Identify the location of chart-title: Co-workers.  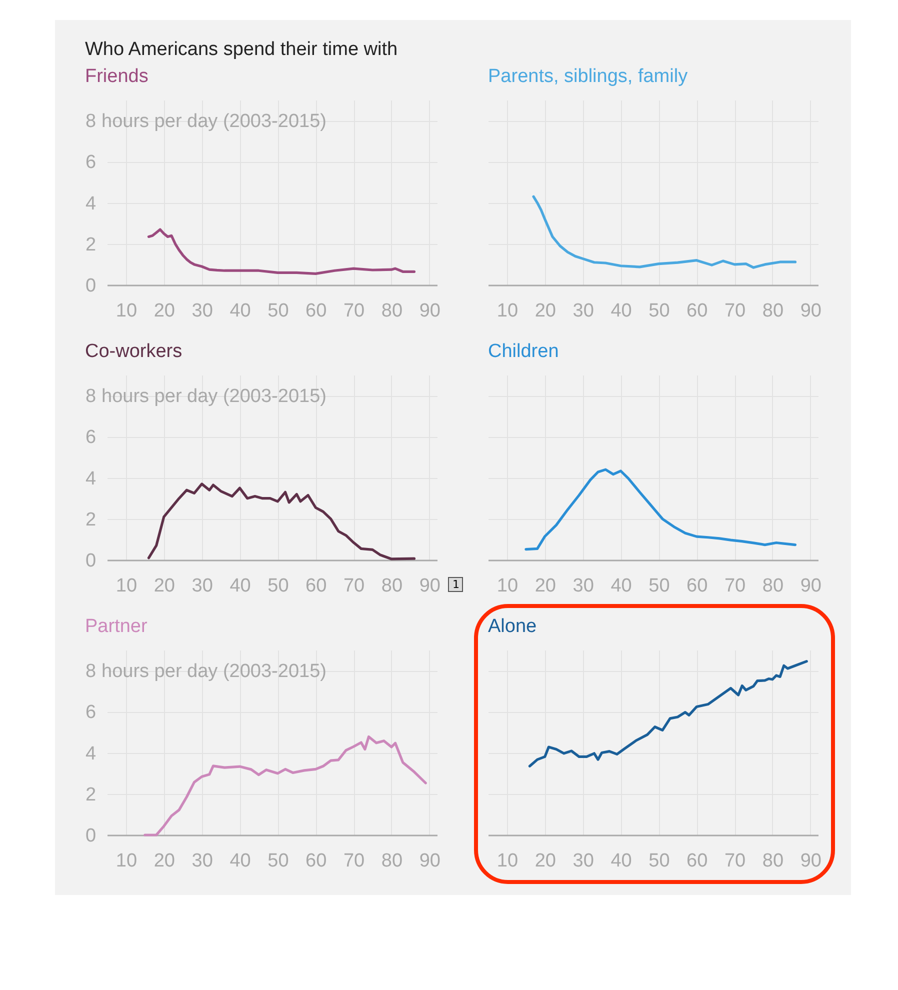
(133, 351).